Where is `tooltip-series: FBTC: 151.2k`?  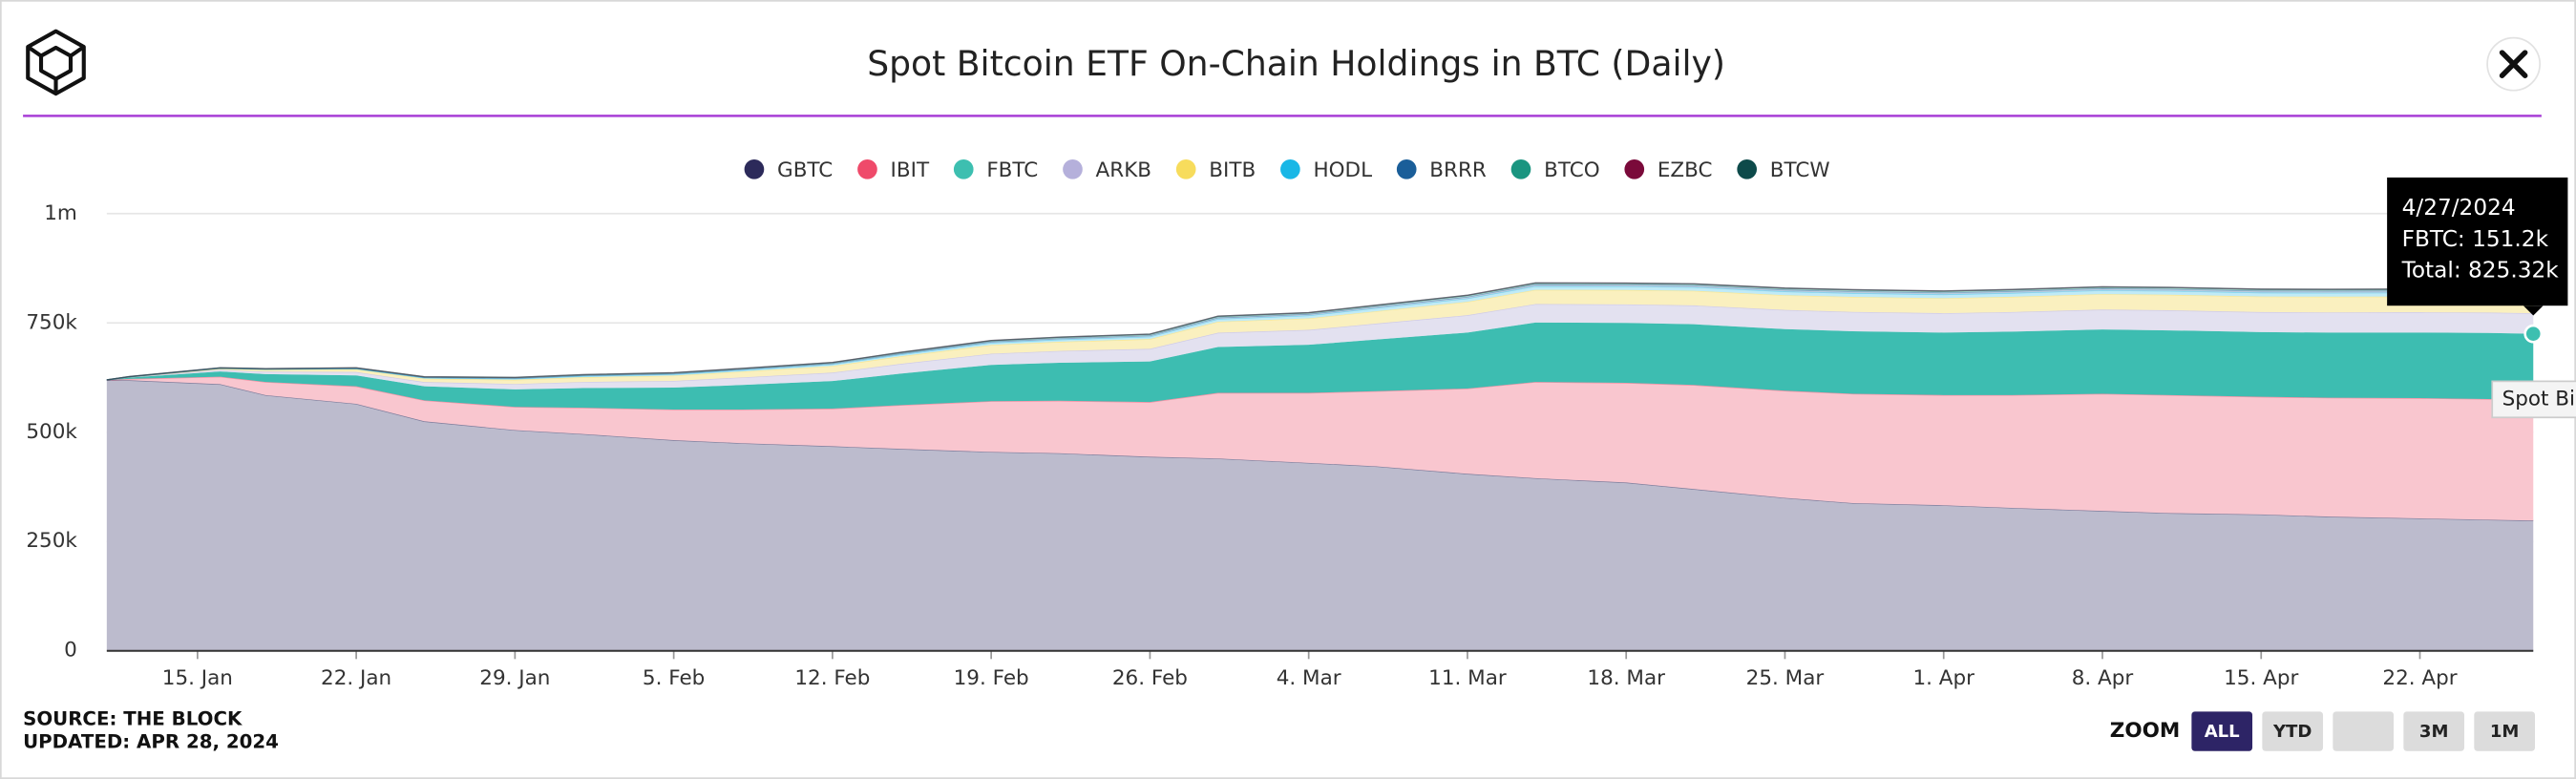
tooltip-series: FBTC: 151.2k is located at coordinates (2475, 239).